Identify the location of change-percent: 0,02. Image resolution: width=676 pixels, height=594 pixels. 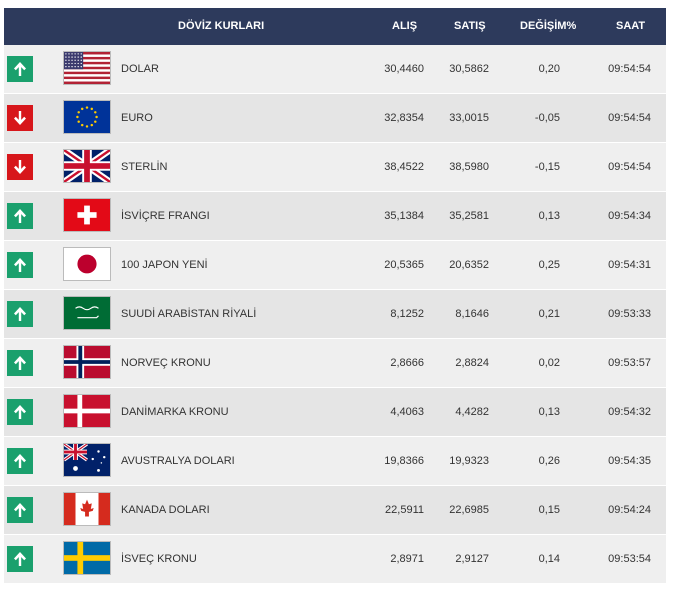
(549, 363).